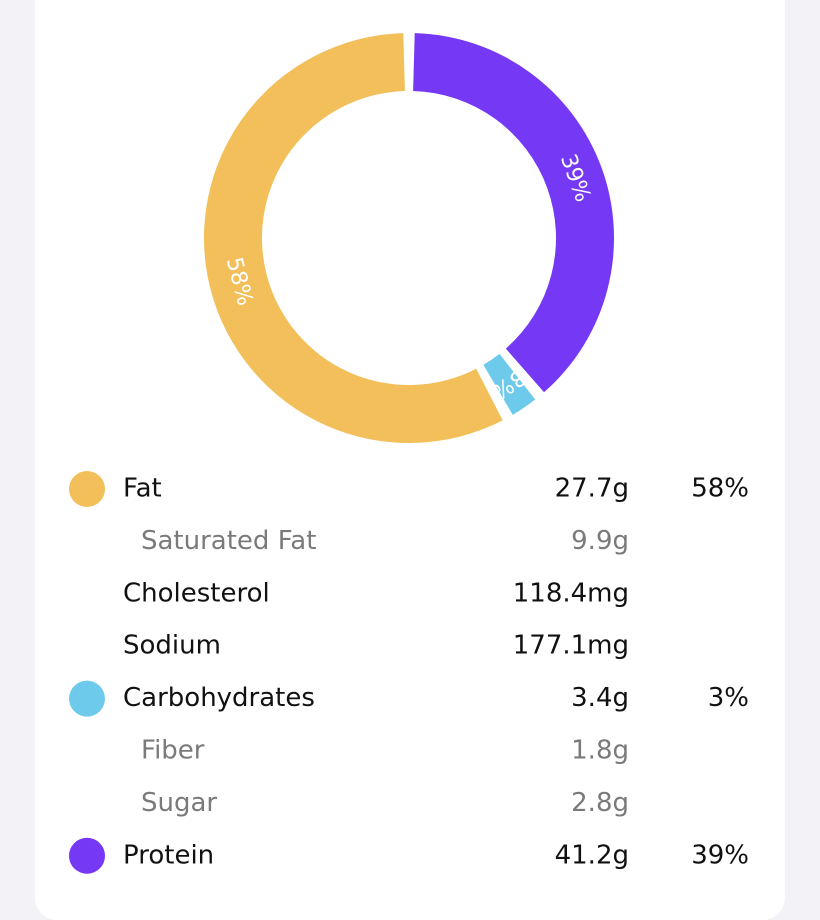  I want to click on nutrient-amount: 2.8g, so click(600, 803).